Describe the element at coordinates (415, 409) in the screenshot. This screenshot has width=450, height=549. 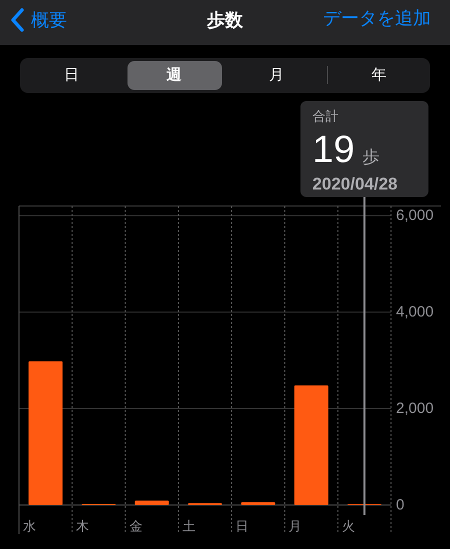
I see `y-tick-label: 2,000` at that location.